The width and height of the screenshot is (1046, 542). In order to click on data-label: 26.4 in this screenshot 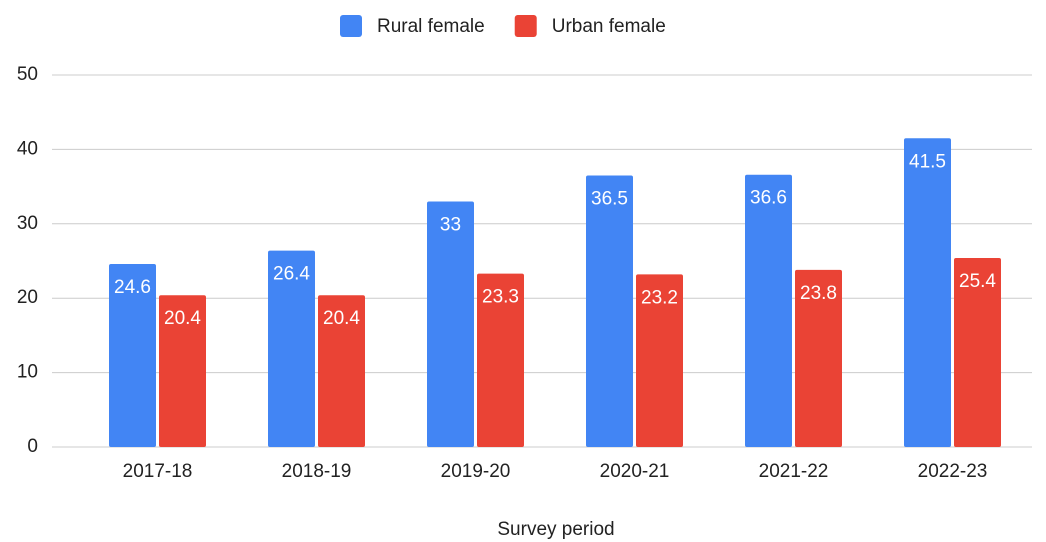, I will do `click(291, 274)`.